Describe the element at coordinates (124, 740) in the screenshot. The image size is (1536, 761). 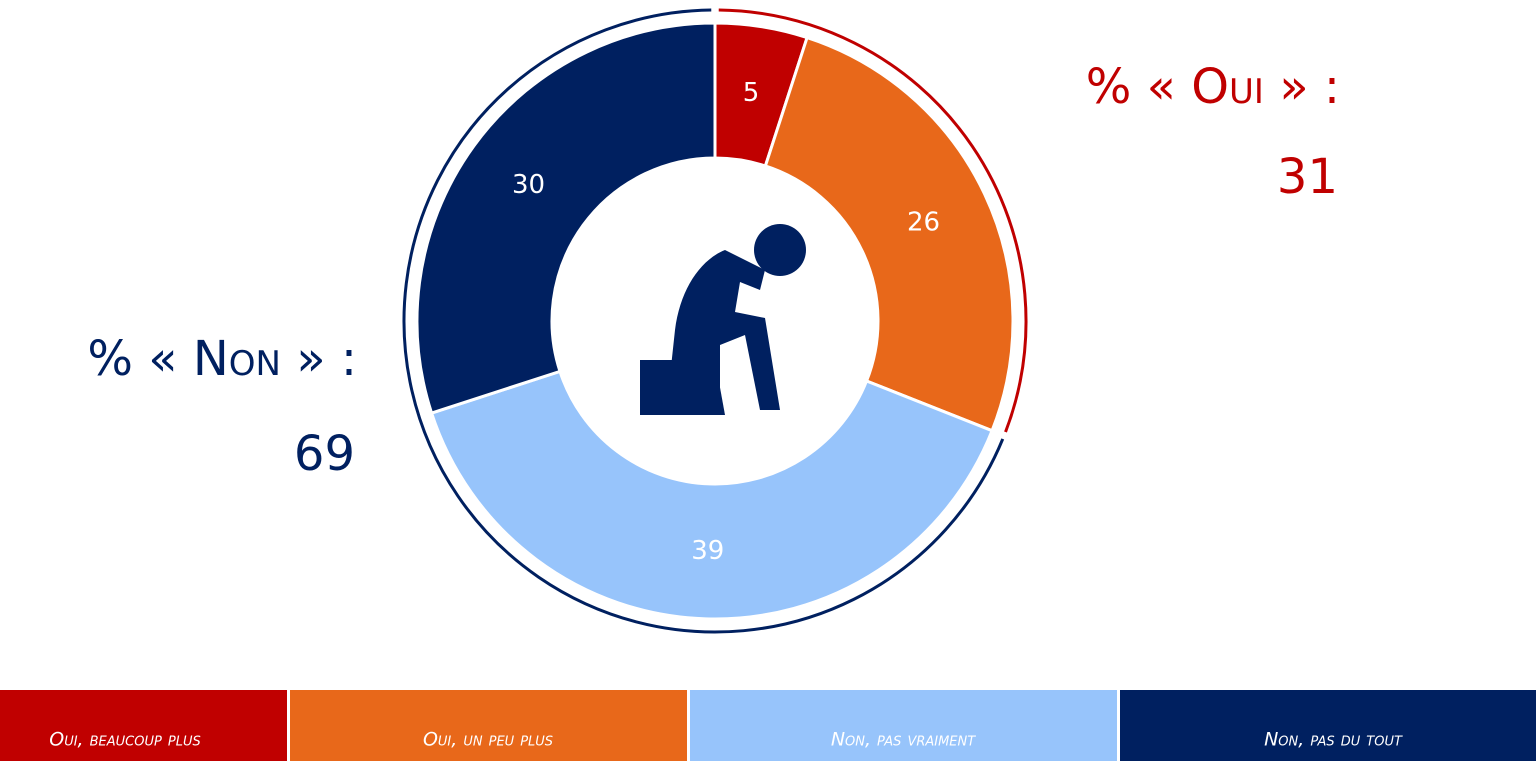
I see `legend-label: Oui, beaucoup plus` at that location.